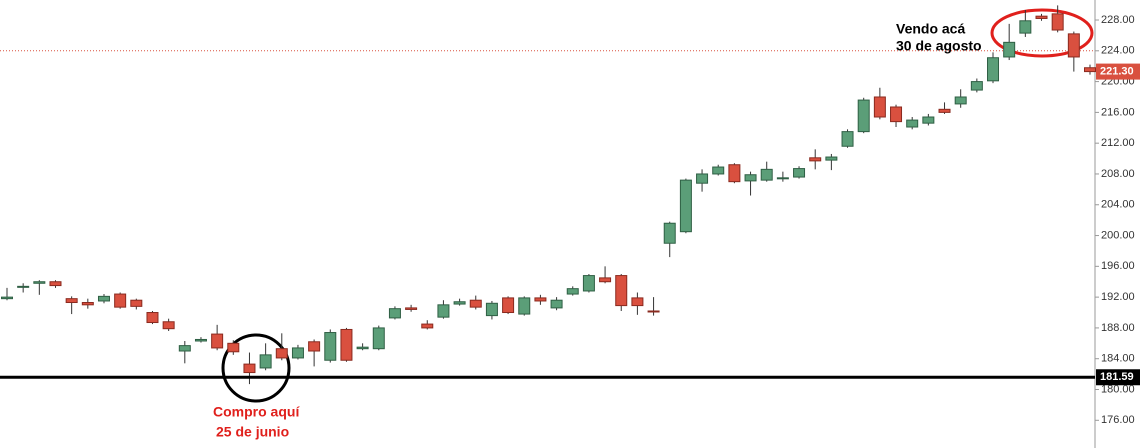 This screenshot has height=448, width=1141. Describe the element at coordinates (1118, 51) in the screenshot. I see `y-tick-label: 224.00` at that location.